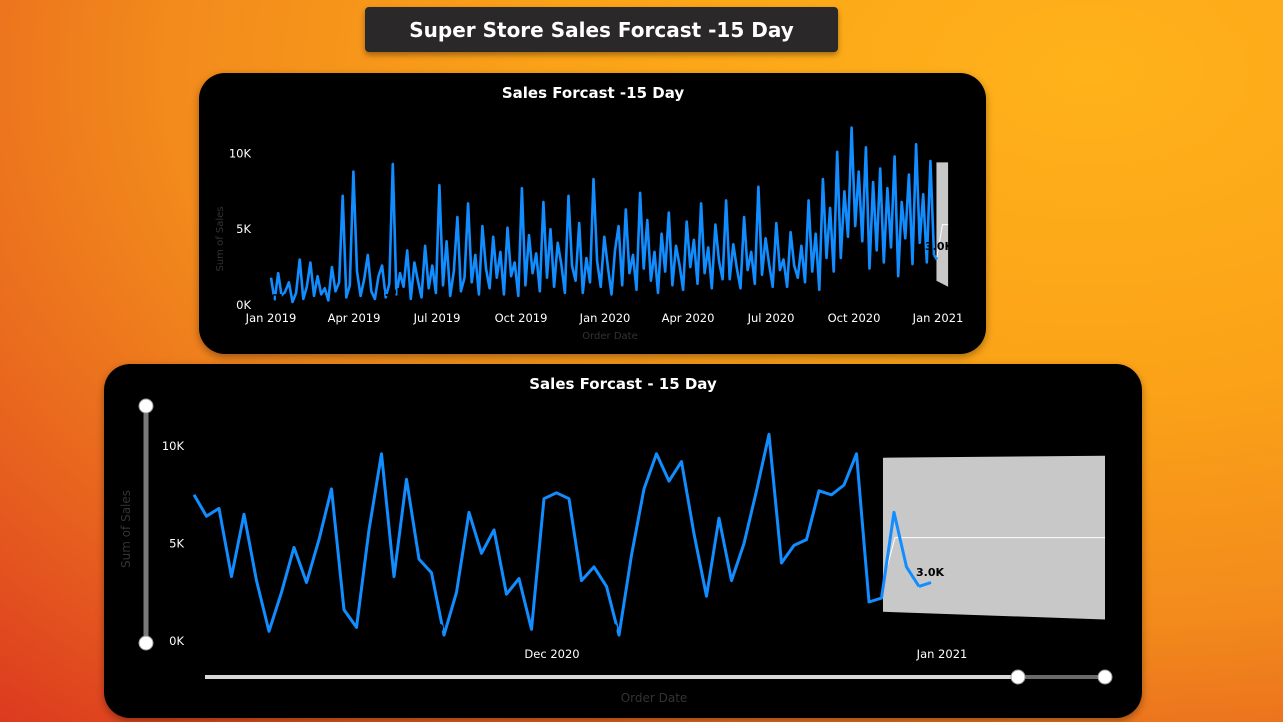 Image resolution: width=1283 pixels, height=722 pixels. What do you see at coordinates (593, 93) in the screenshot?
I see `chart-title: Sales Forcast -15 Day` at bounding box center [593, 93].